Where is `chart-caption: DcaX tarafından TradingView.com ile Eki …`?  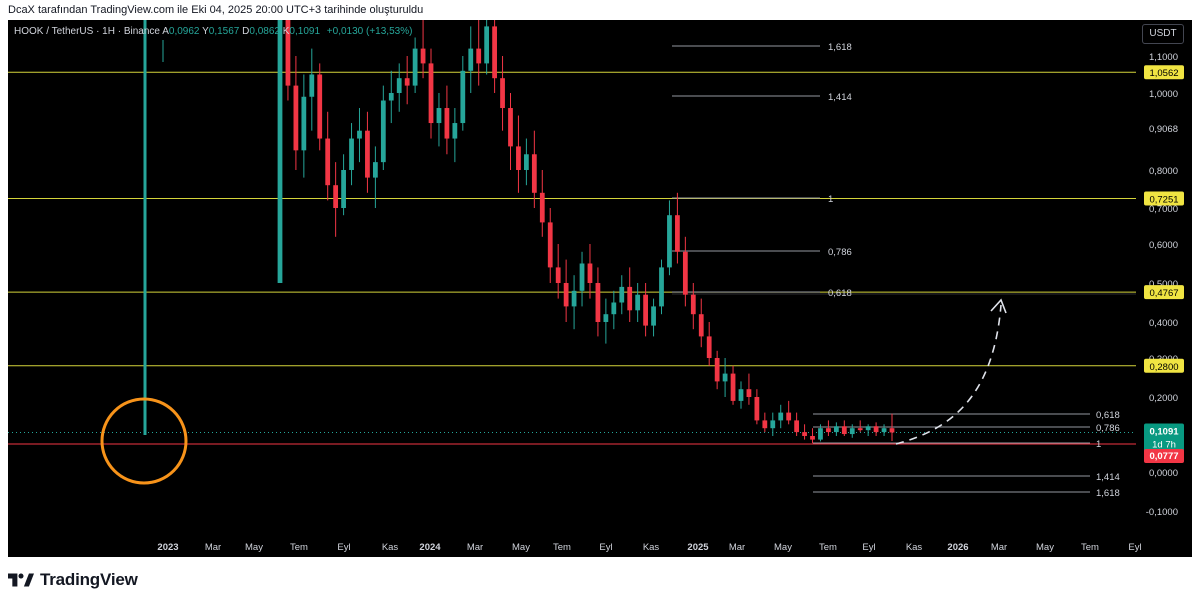 chart-caption: DcaX tarafından TradingView.com ile Eki … is located at coordinates (216, 10).